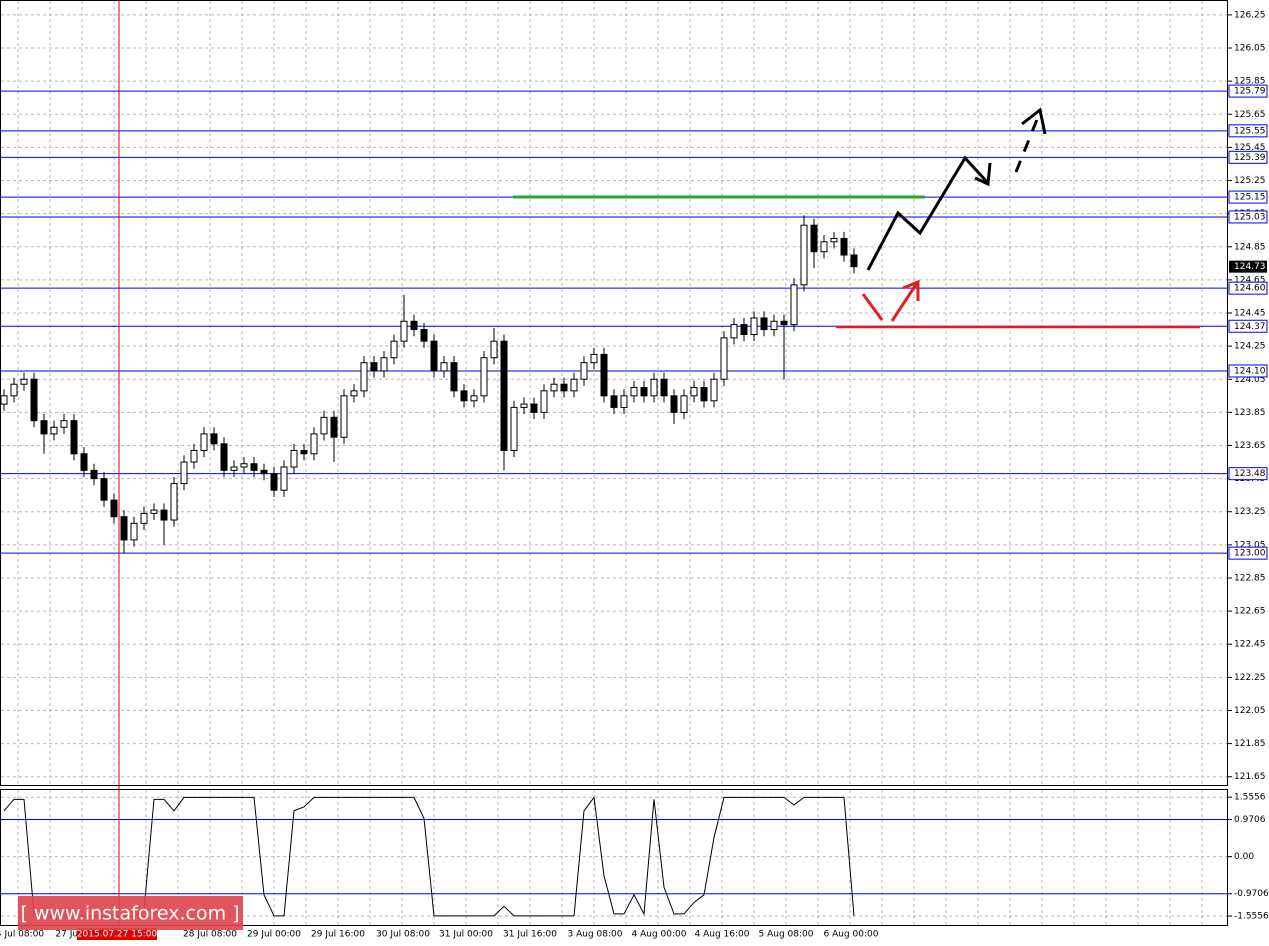 The height and width of the screenshot is (946, 1269). I want to click on annotations, so click(856, 218).